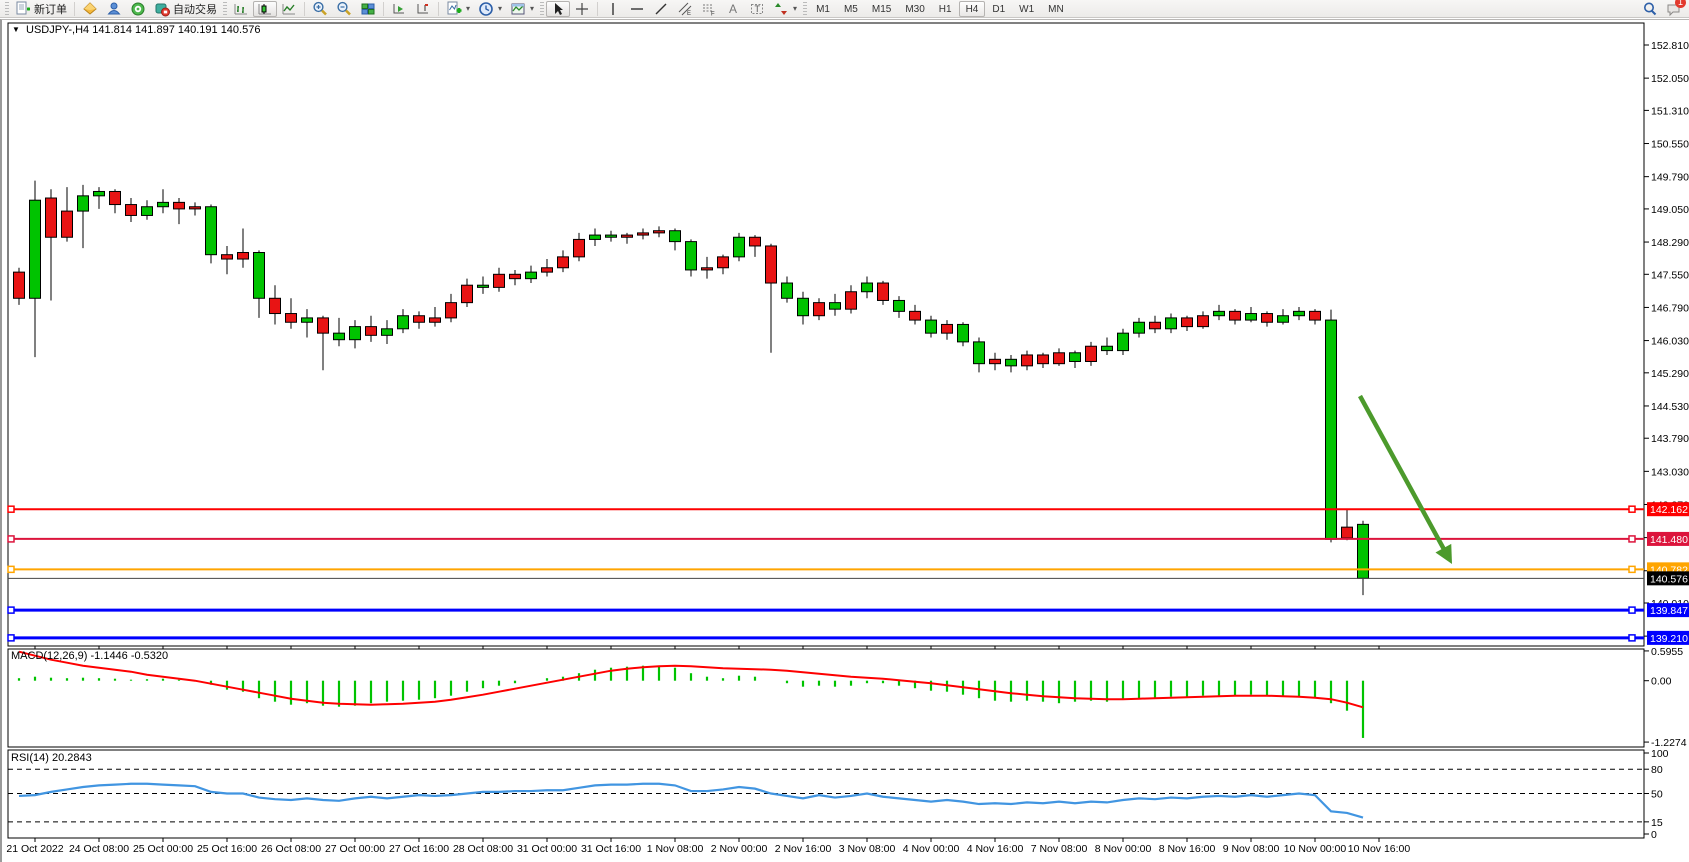 Image resolution: width=1689 pixels, height=862 pixels. I want to click on svg-text: 142.162, so click(1669, 510).